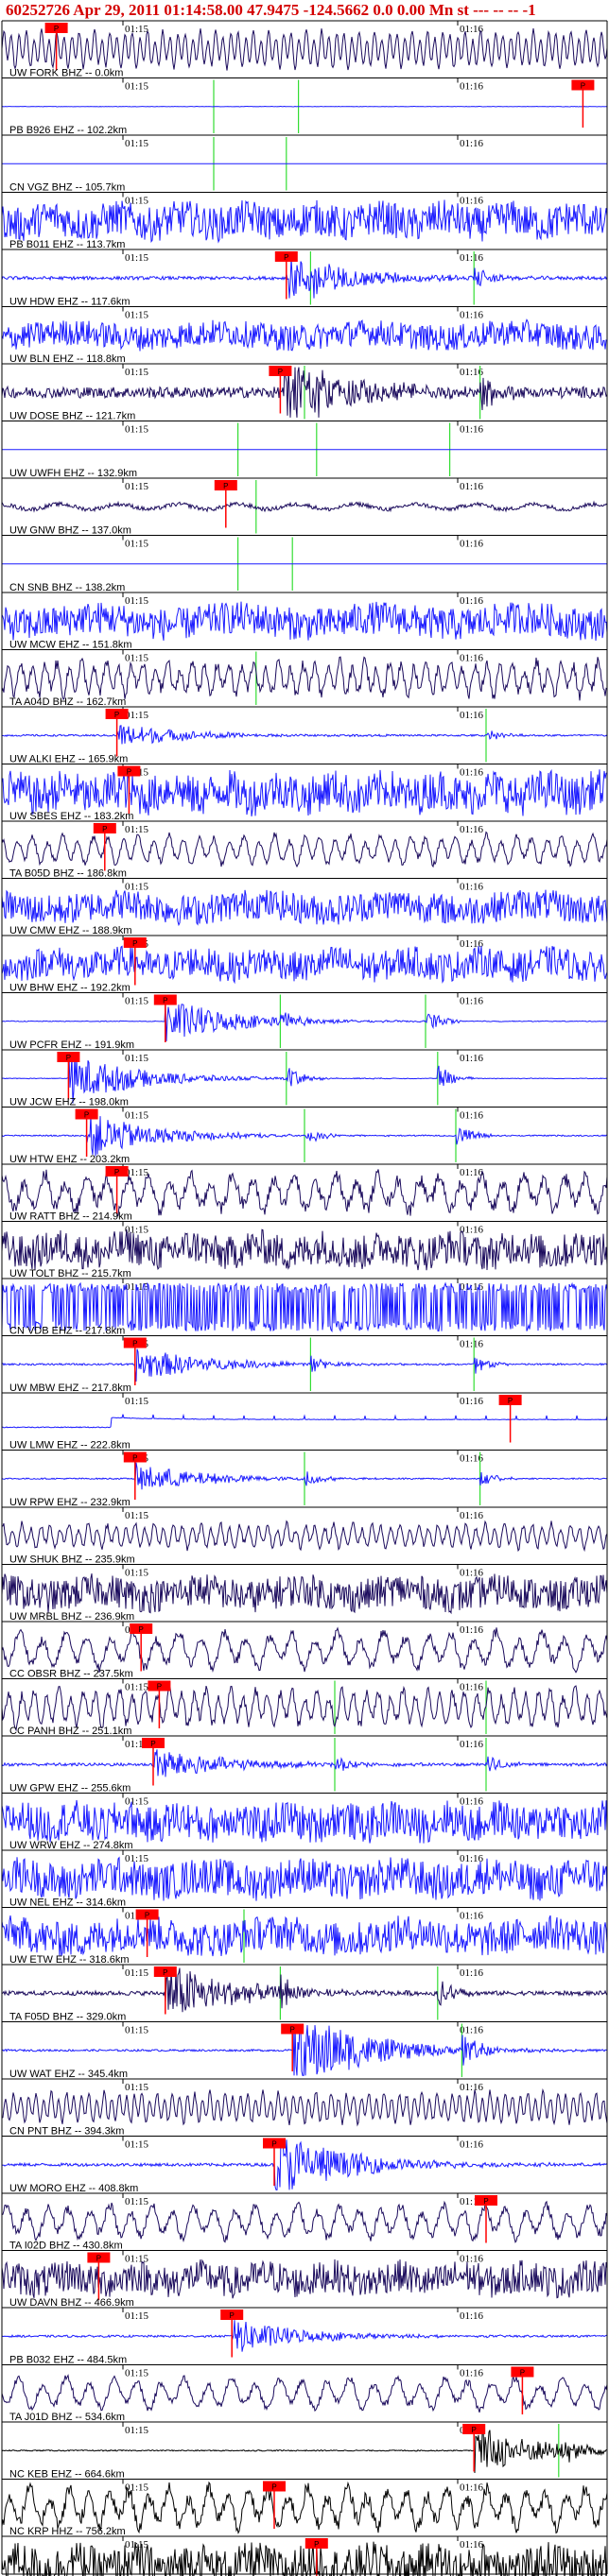 Image resolution: width=609 pixels, height=2576 pixels. Describe the element at coordinates (67, 1331) in the screenshot. I see `station-label: CN VDB EHZ -- 217.8km` at that location.